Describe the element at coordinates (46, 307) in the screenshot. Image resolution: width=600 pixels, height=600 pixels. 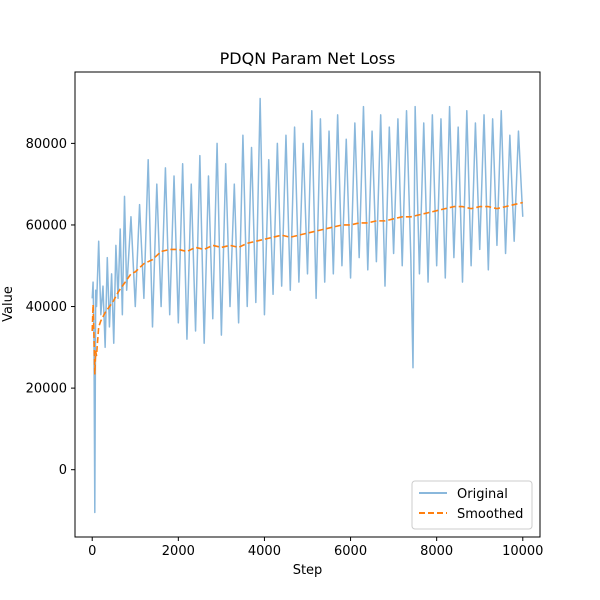
I see `y-tick-label: 40000` at that location.